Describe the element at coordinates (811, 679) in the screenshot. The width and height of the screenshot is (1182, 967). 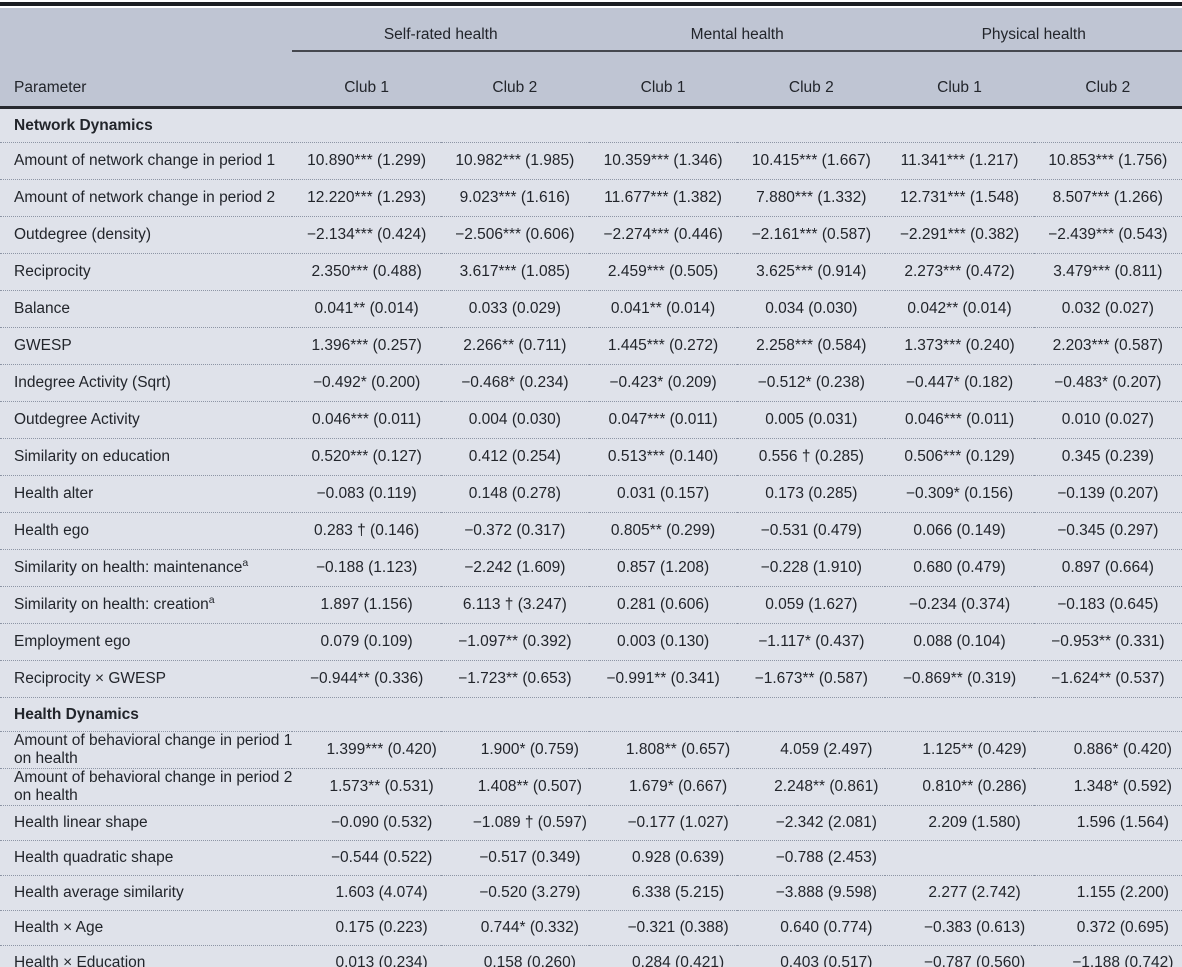
I see `value-cell: −1.673** (0.587)` at that location.